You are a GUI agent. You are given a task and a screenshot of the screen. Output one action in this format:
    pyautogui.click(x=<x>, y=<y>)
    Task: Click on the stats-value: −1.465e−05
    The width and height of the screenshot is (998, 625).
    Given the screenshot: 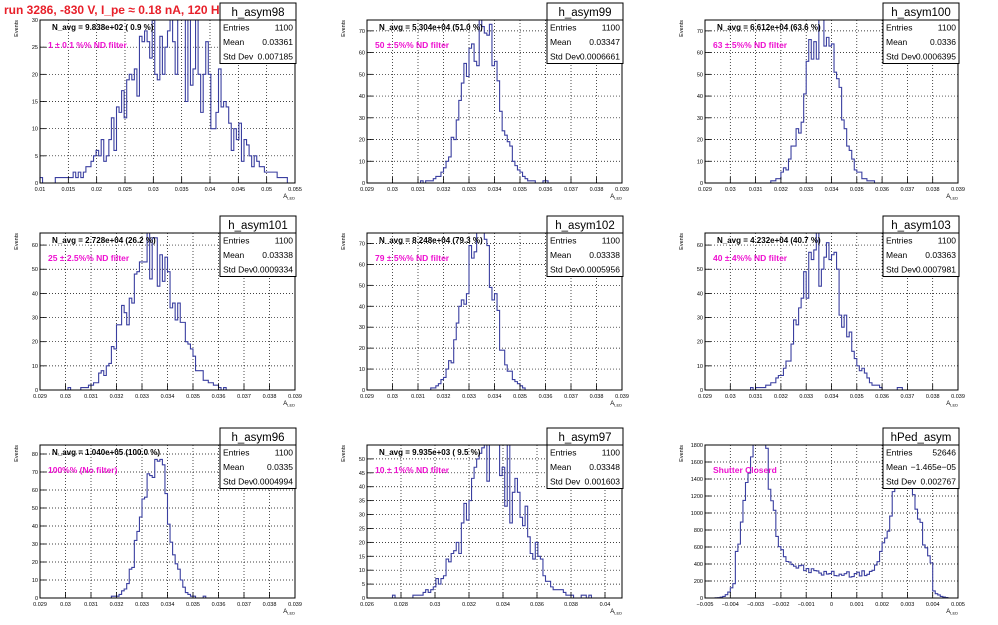 What is the action you would take?
    pyautogui.click(x=934, y=467)
    